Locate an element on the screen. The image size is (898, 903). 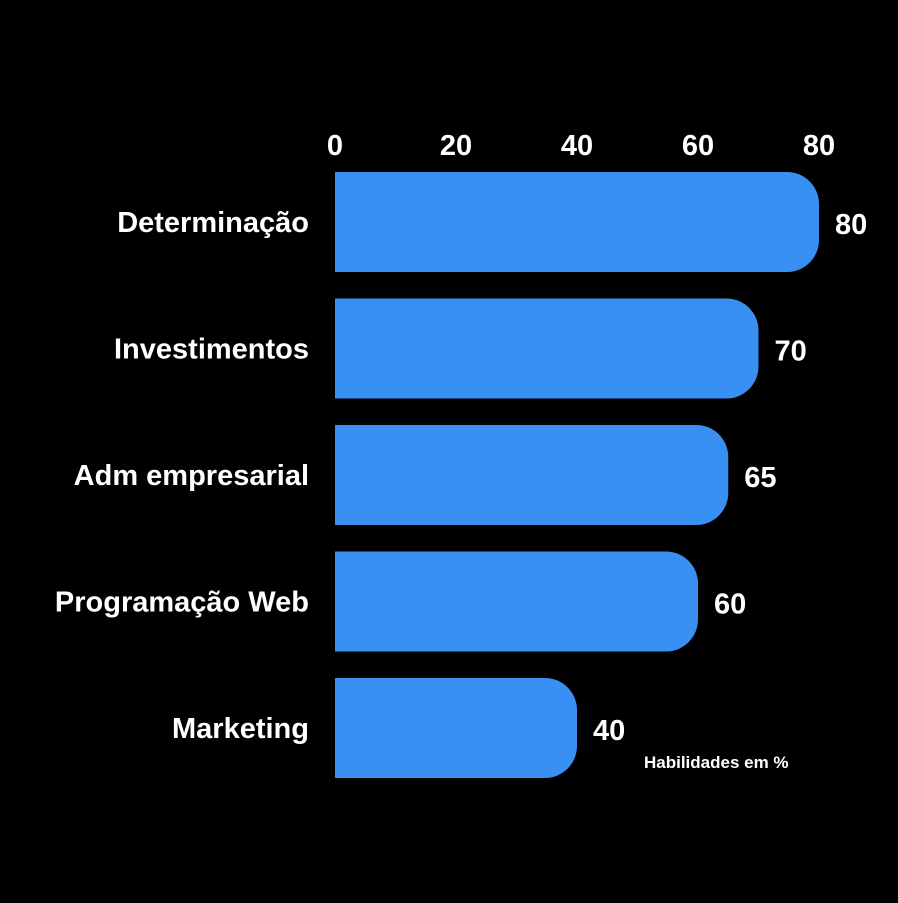
x-tick-label: 60 is located at coordinates (698, 146).